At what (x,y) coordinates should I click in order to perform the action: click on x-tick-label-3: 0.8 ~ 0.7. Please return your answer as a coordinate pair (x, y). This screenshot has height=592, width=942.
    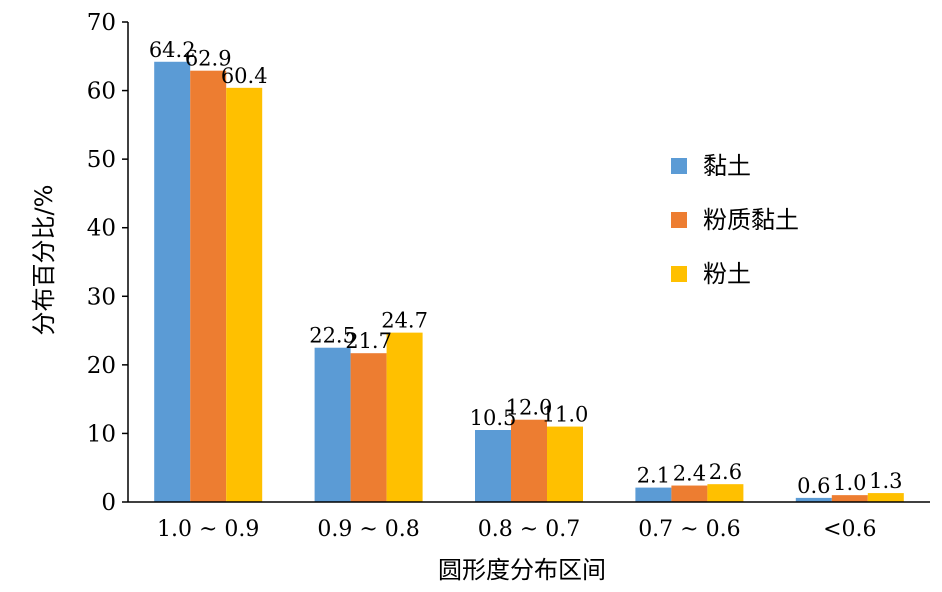
    Looking at the image, I should click on (529, 529).